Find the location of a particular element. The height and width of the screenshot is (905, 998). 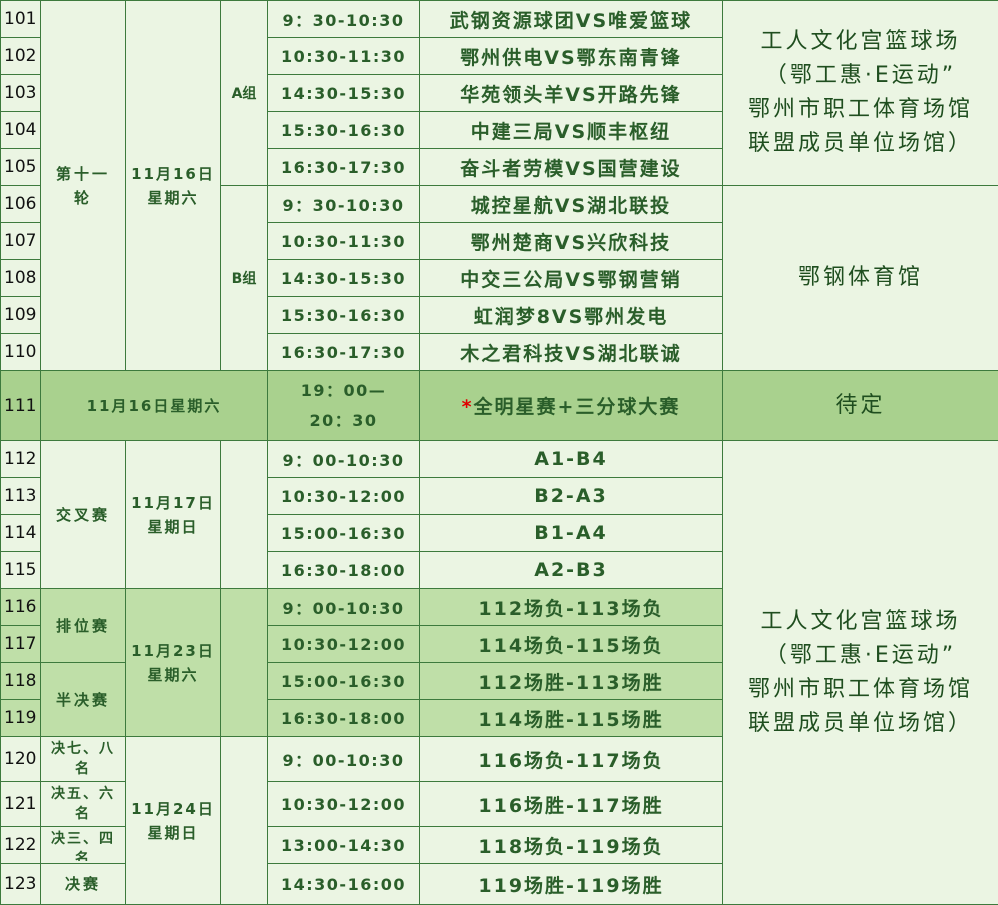

match: B2-A3 is located at coordinates (571, 496).